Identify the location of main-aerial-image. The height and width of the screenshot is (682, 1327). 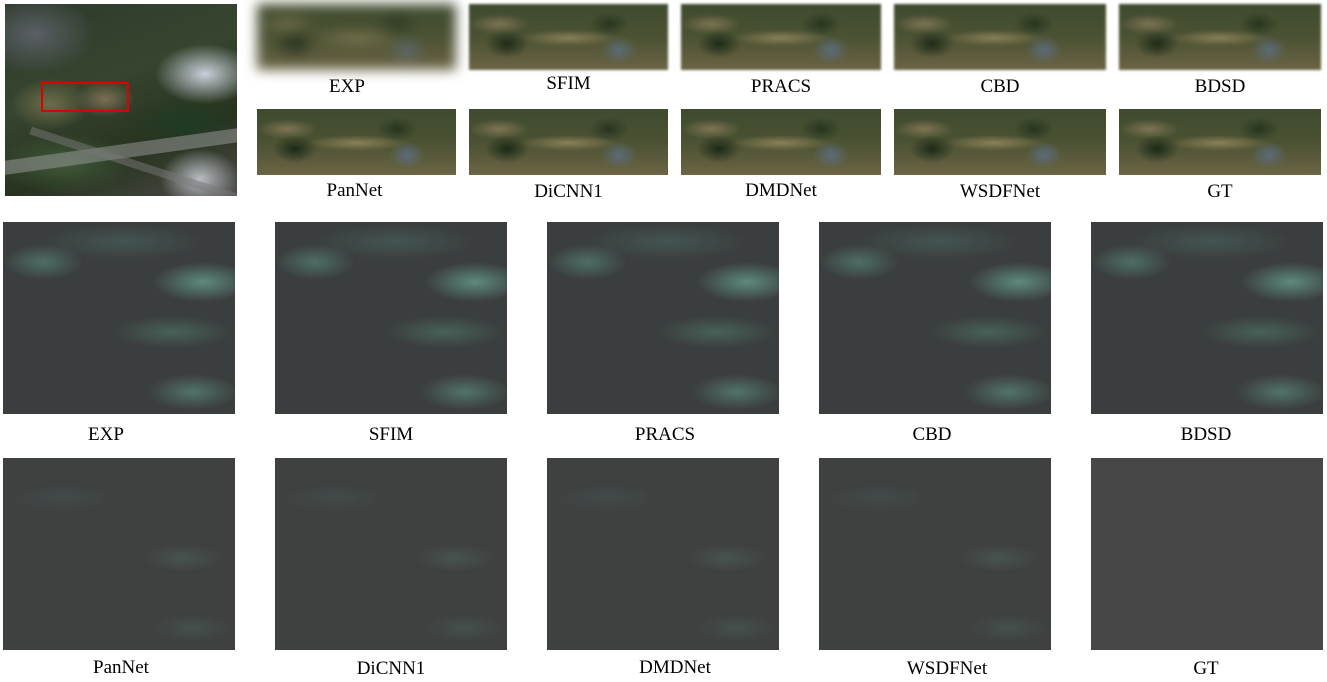
(121, 100).